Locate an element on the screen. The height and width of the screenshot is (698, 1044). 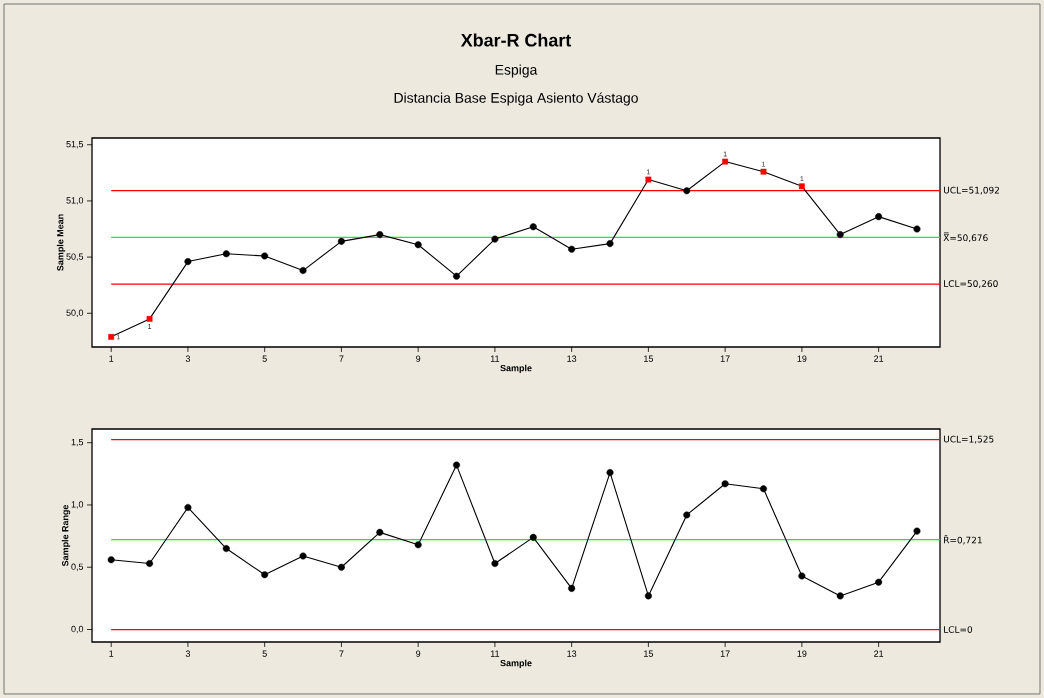
ref-line-label: LCL=50,260 is located at coordinates (971, 284).